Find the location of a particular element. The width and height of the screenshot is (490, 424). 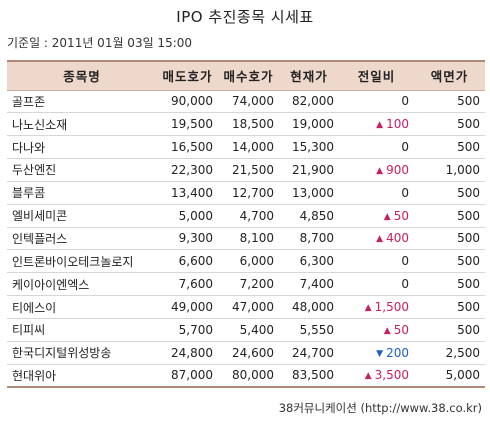

stock-name-cell-text: 한국디지털위성방송 is located at coordinates (62, 353).